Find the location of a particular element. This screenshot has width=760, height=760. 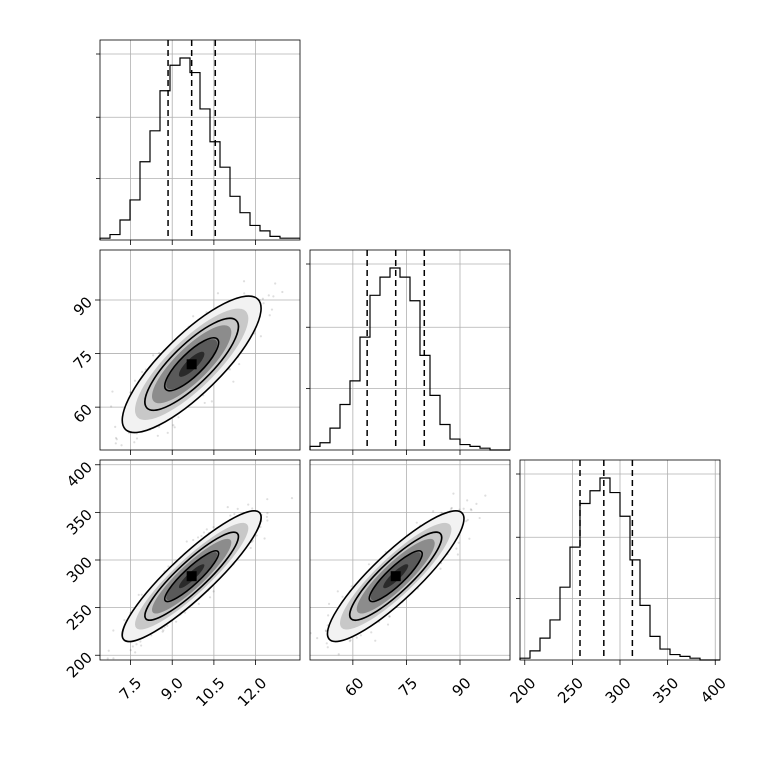

x-tick-label: 75 is located at coordinates (408, 687).